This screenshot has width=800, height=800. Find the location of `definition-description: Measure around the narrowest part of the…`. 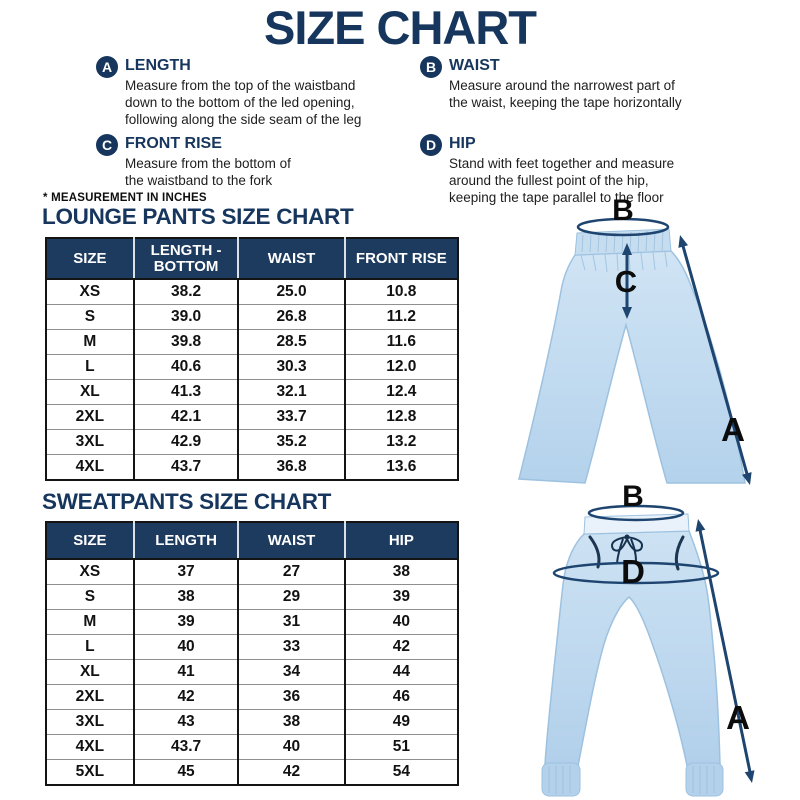

definition-description: Measure around the narrowest part of the… is located at coordinates (565, 94).